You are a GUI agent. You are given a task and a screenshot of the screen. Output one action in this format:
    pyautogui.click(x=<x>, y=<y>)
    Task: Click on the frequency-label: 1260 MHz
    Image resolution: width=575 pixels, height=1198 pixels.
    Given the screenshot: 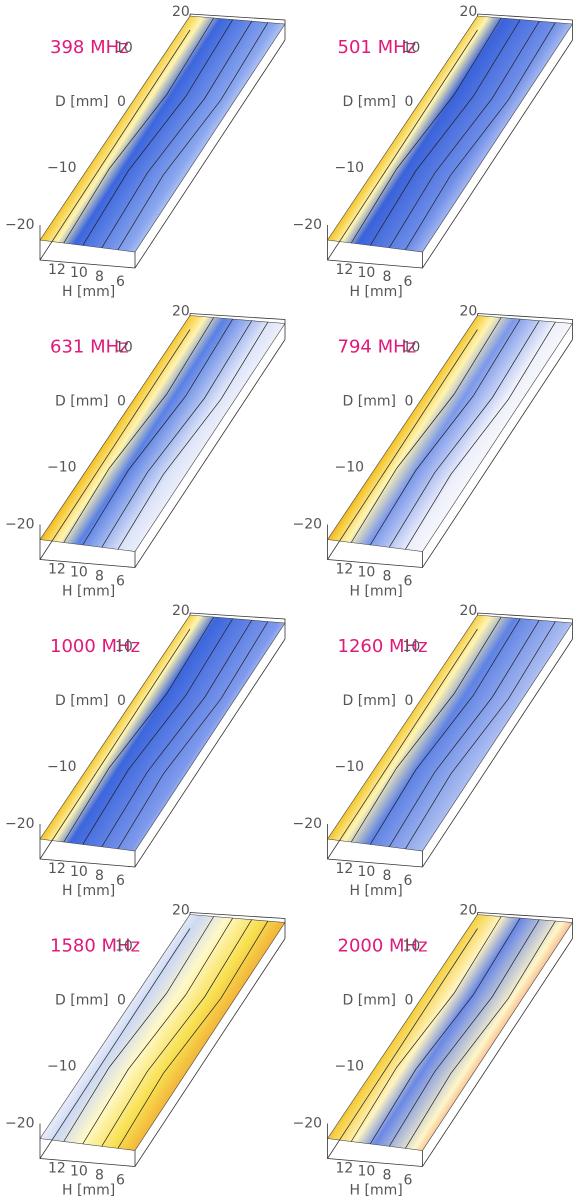 What is the action you would take?
    pyautogui.click(x=383, y=646)
    